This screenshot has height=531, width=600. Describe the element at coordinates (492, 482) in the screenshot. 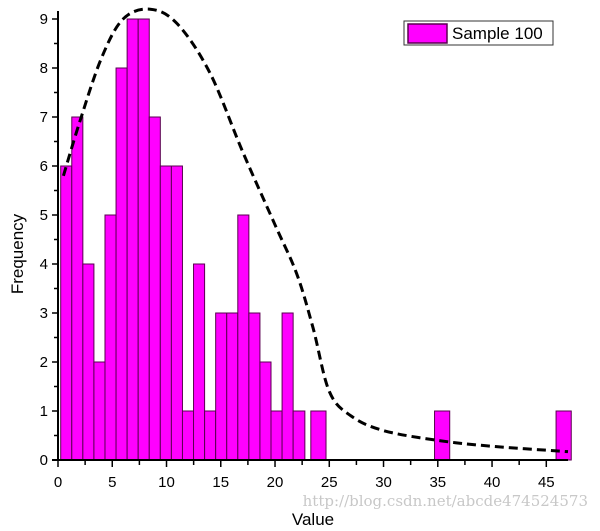

I see `x-tick-label: 40` at that location.